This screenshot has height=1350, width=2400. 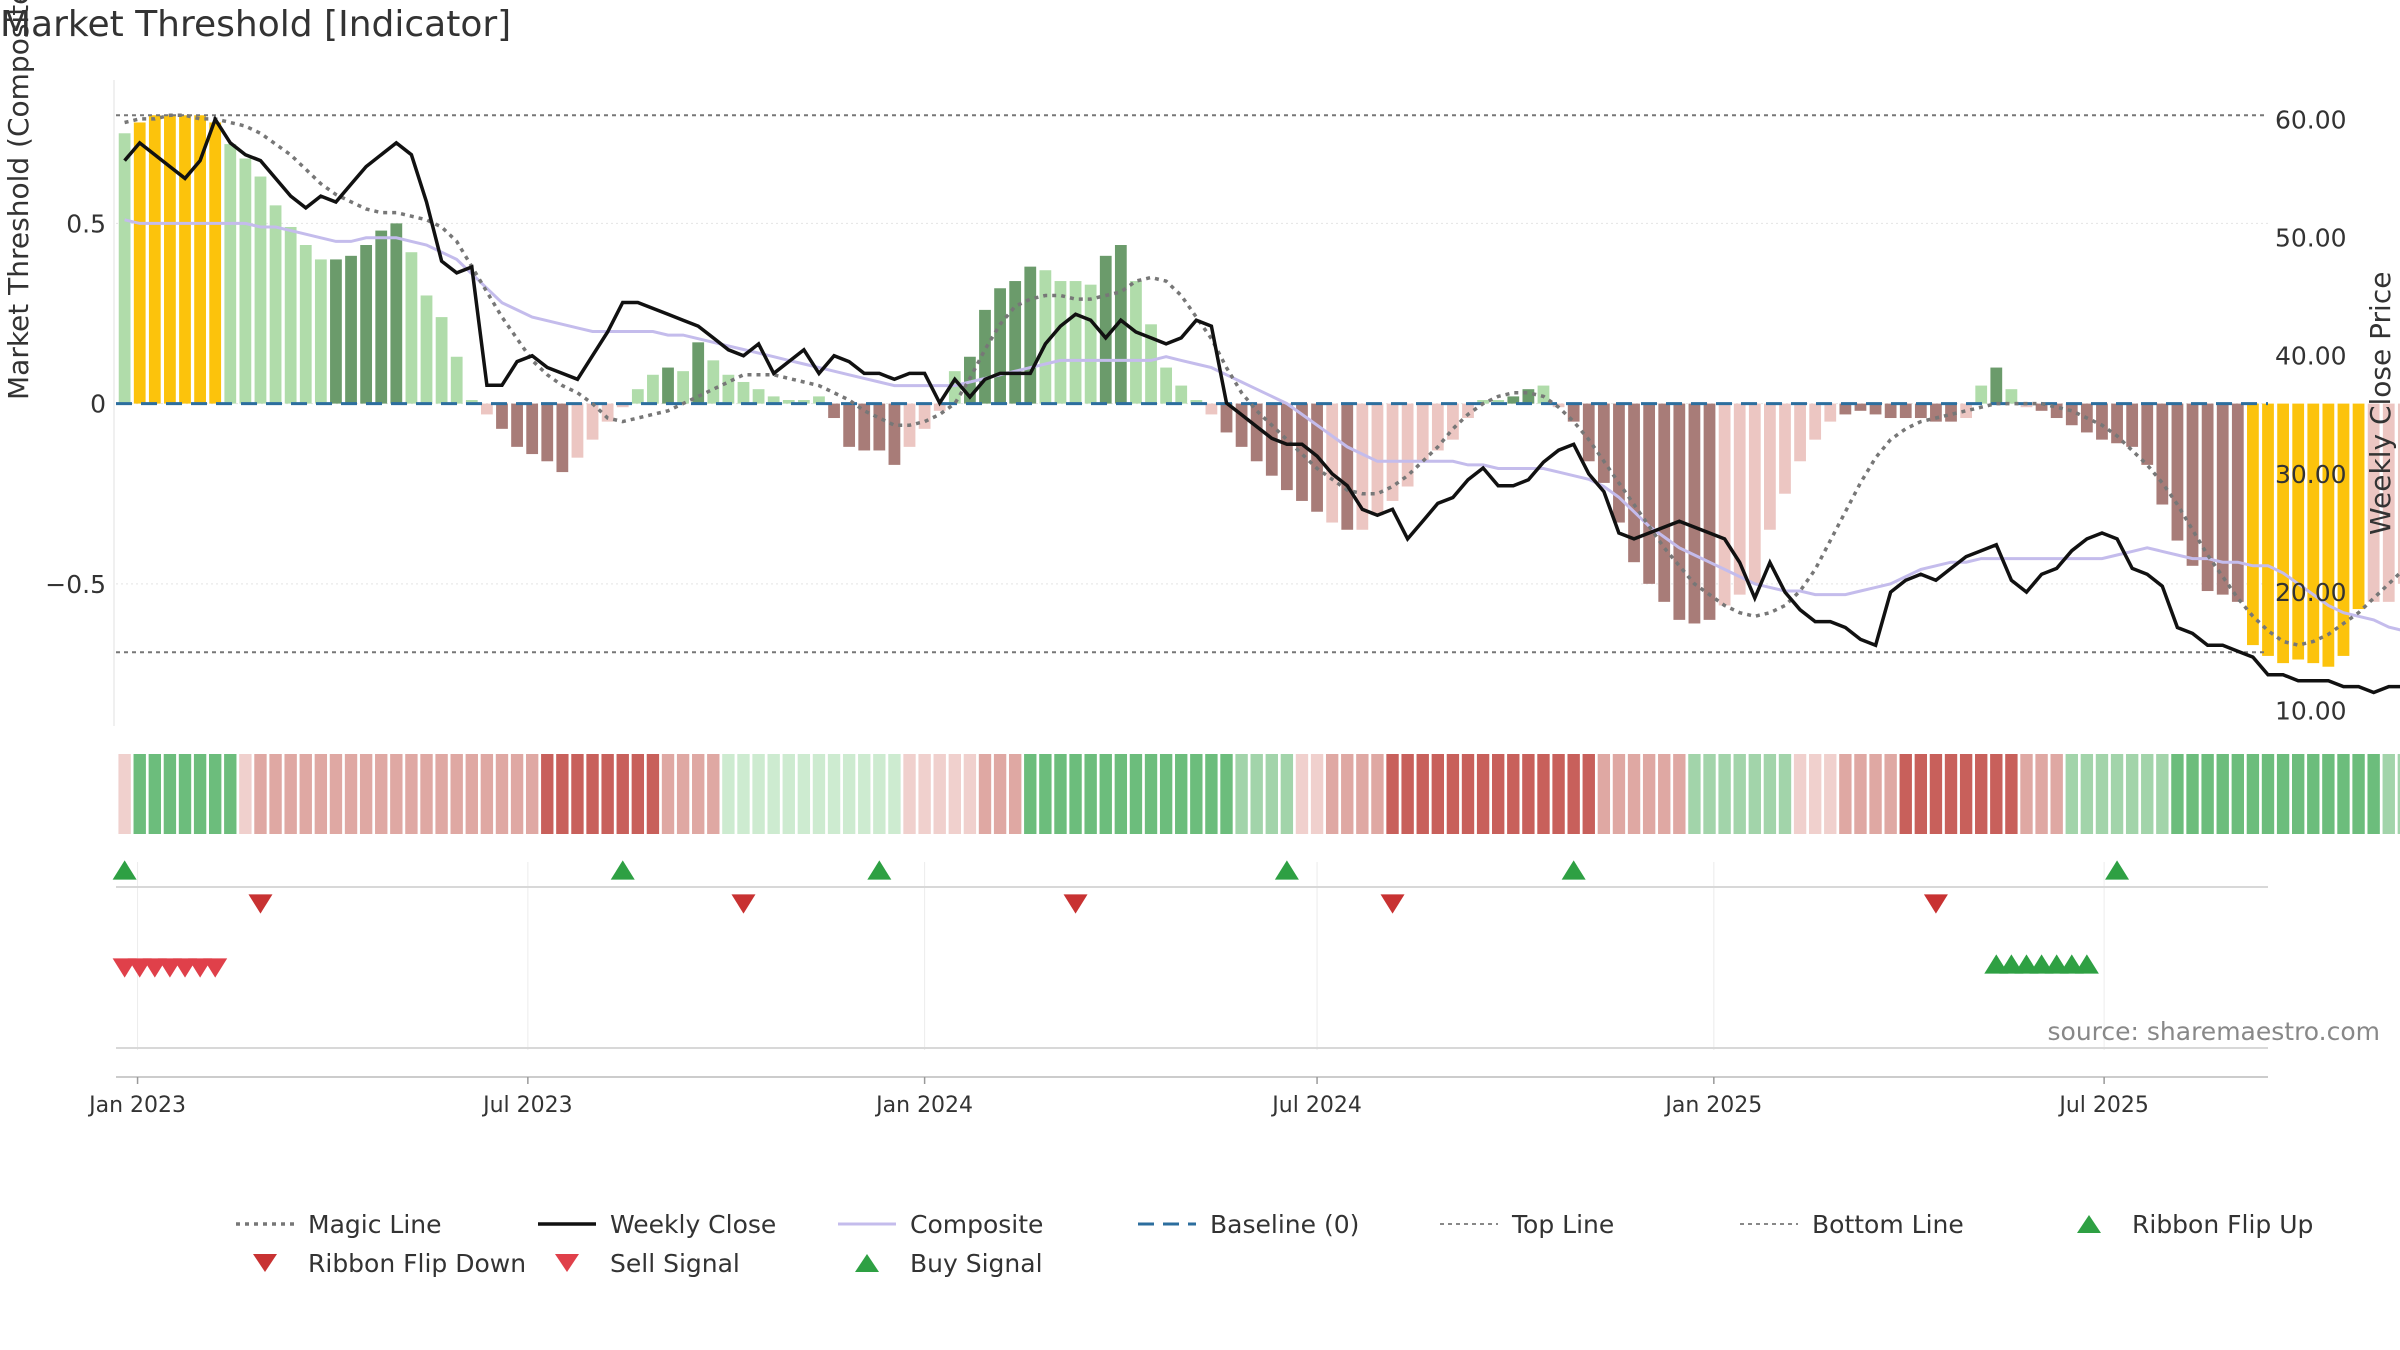 What do you see at coordinates (75, 584) in the screenshot?
I see `y-tick-label: −0.5` at bounding box center [75, 584].